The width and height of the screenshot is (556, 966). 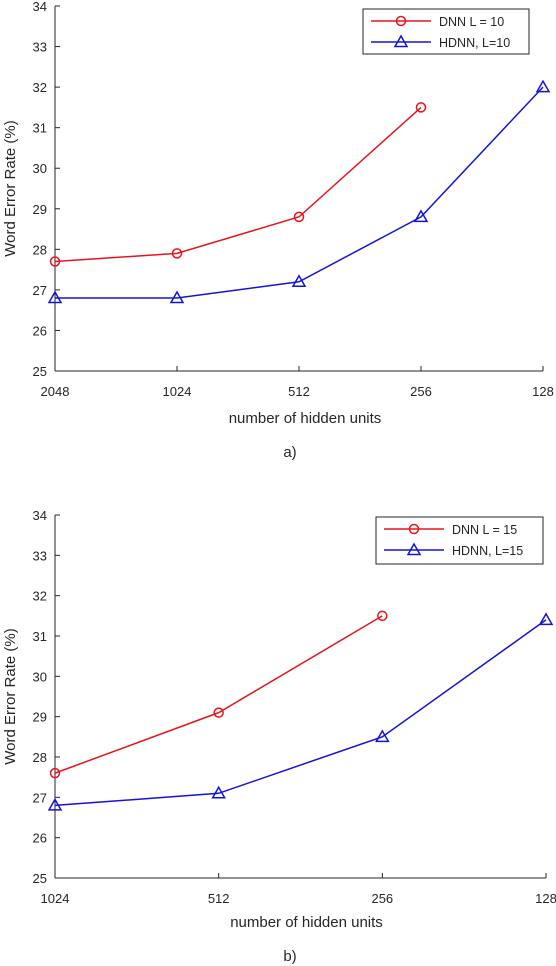 What do you see at coordinates (487, 551) in the screenshot?
I see `legend-label: HDNN, L=15` at bounding box center [487, 551].